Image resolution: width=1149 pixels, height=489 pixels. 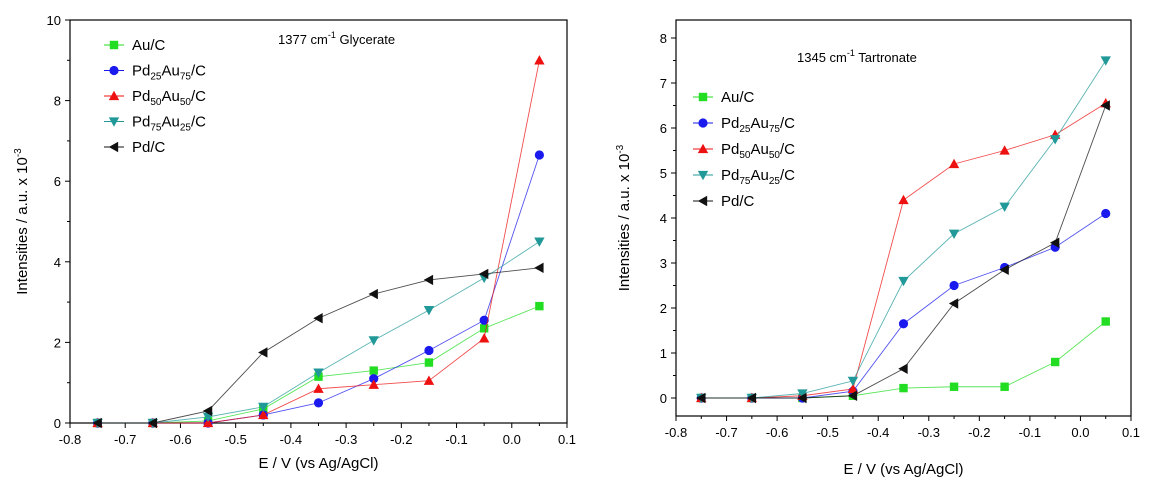 I want to click on legend-entry: Pd75Au25/C, so click(x=744, y=177).